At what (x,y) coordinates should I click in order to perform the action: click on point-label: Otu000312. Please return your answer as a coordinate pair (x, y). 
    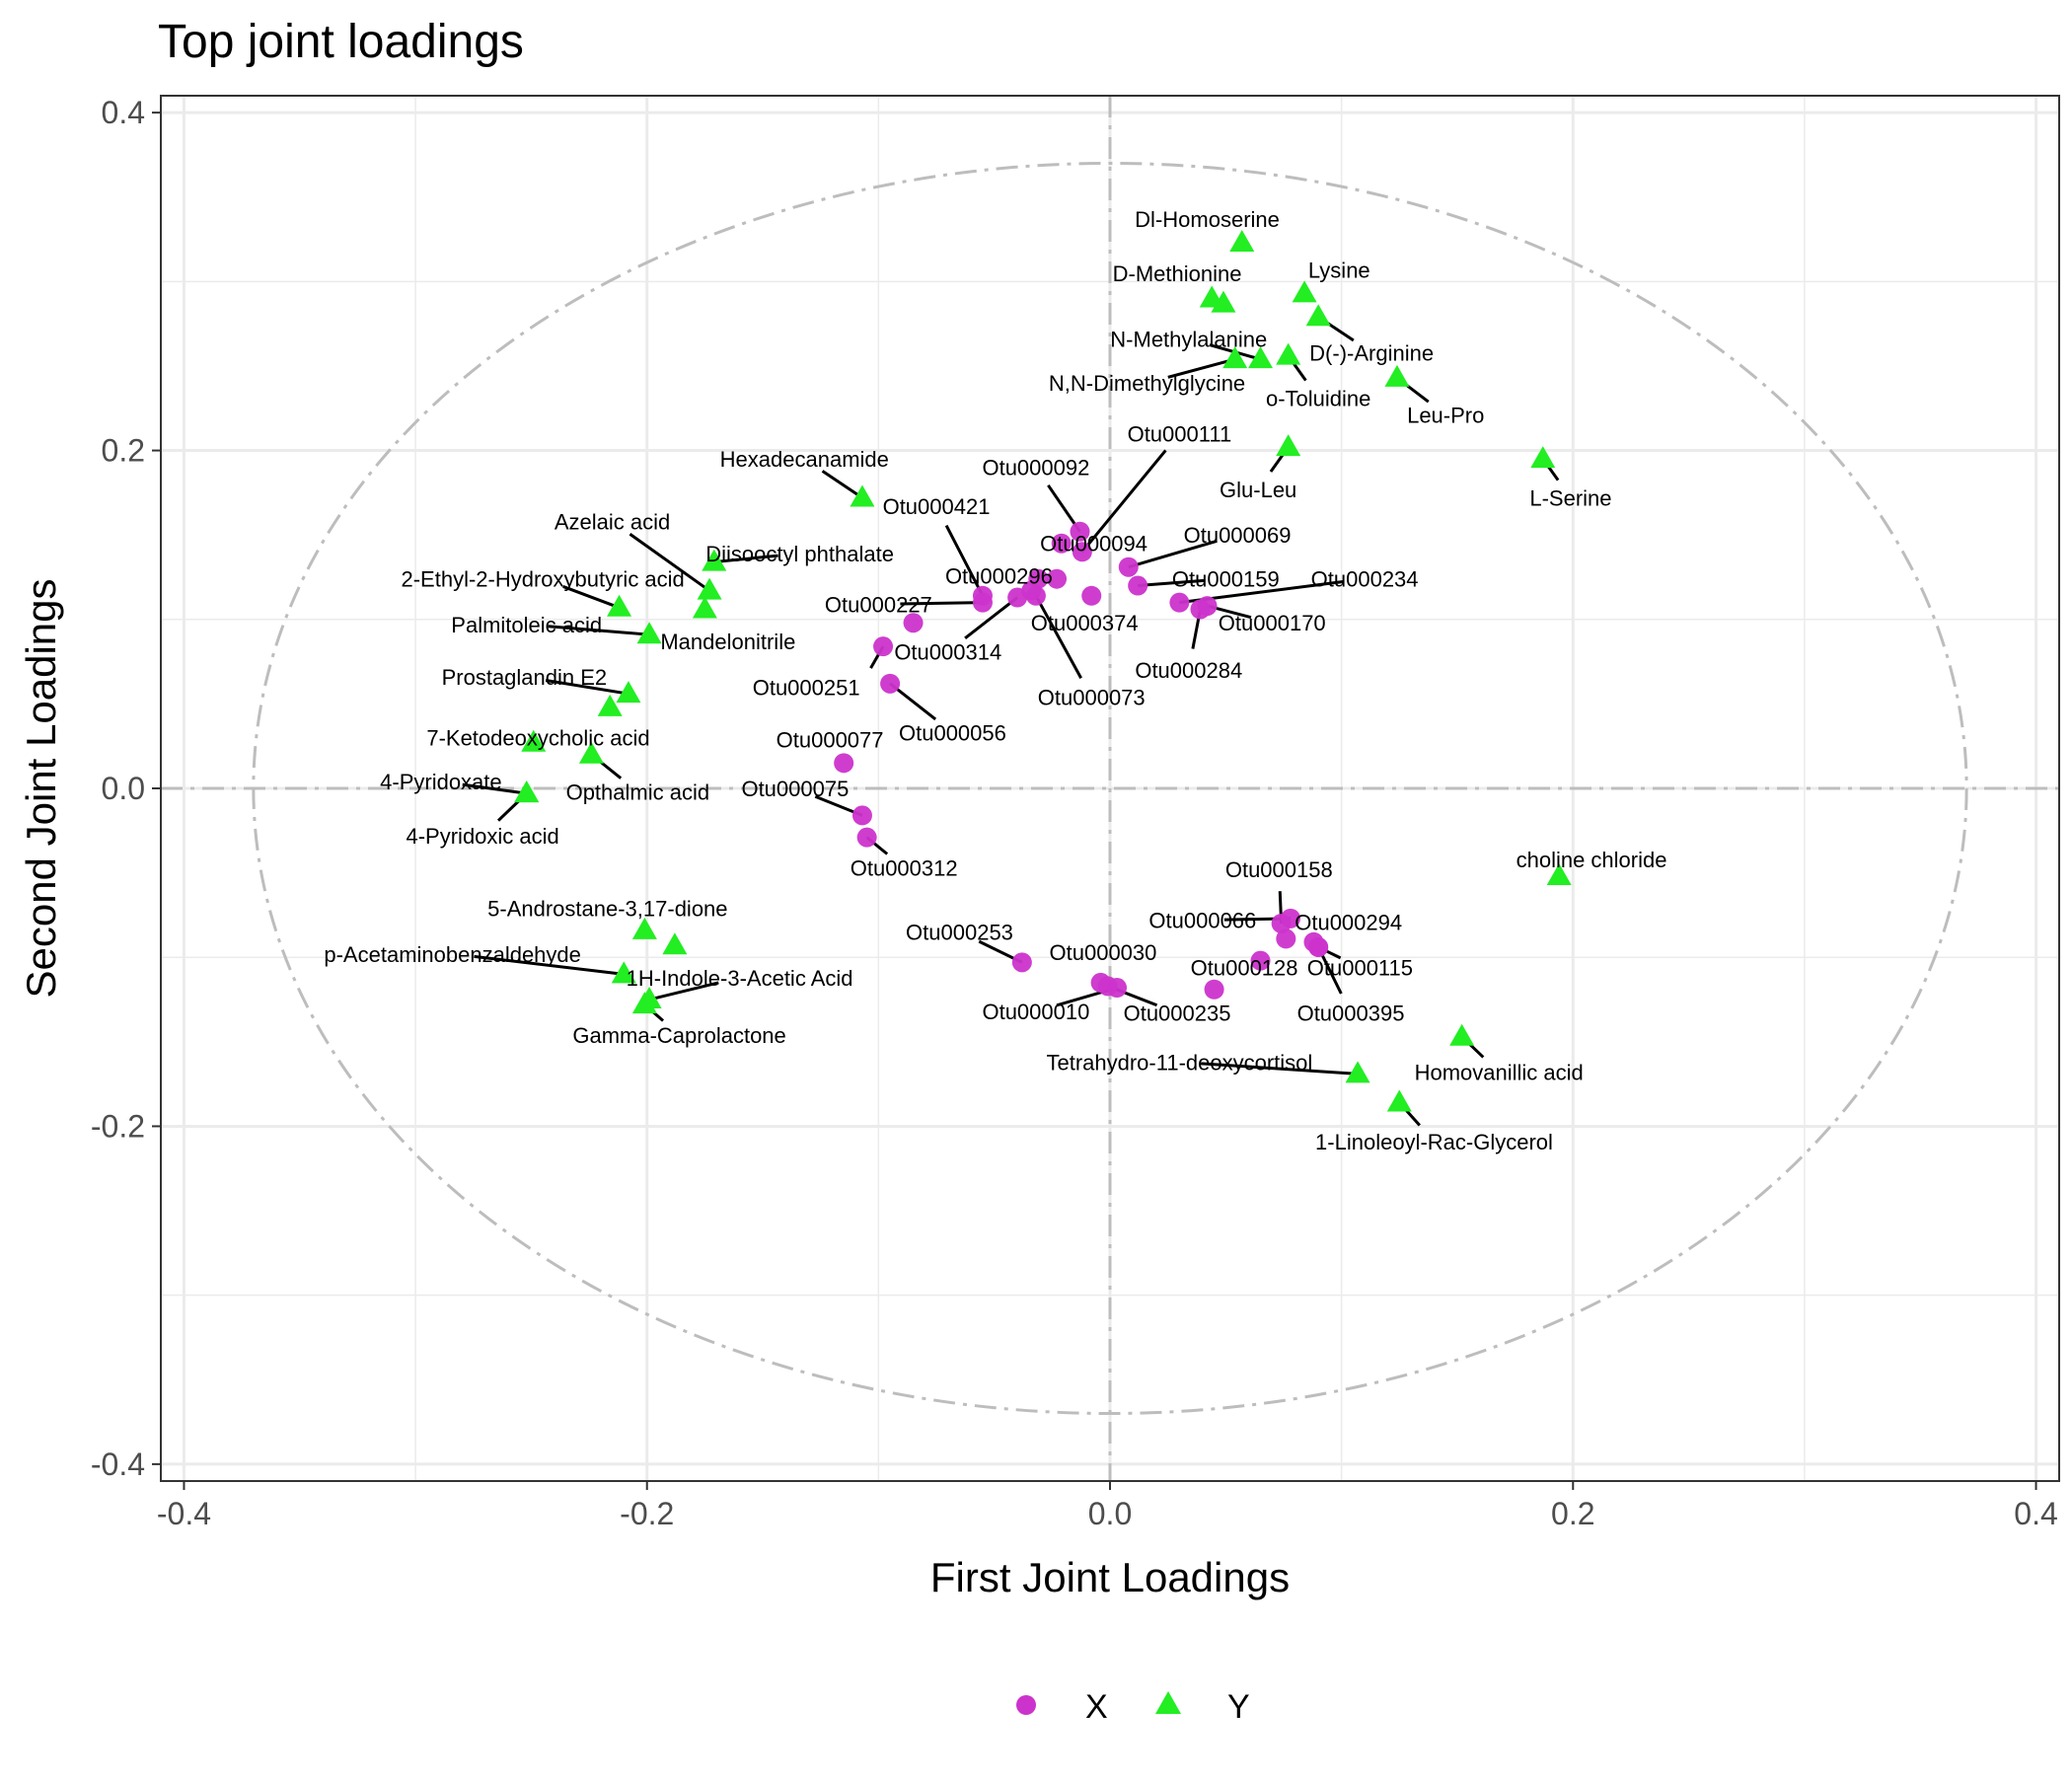
    Looking at the image, I should click on (905, 867).